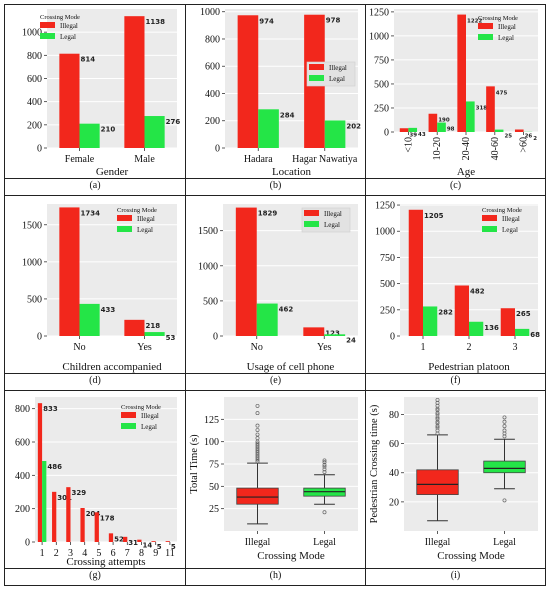 This screenshot has height=590, width=550. I want to click on x-tick-label: Hagar Nawatiya, so click(325, 159).